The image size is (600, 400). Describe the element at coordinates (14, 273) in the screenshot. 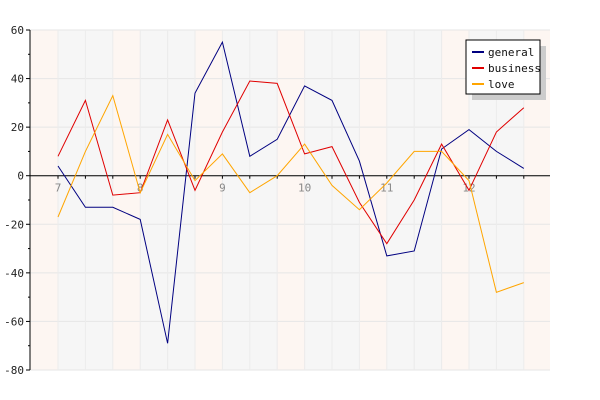

I see `y-tick-label: -40` at that location.